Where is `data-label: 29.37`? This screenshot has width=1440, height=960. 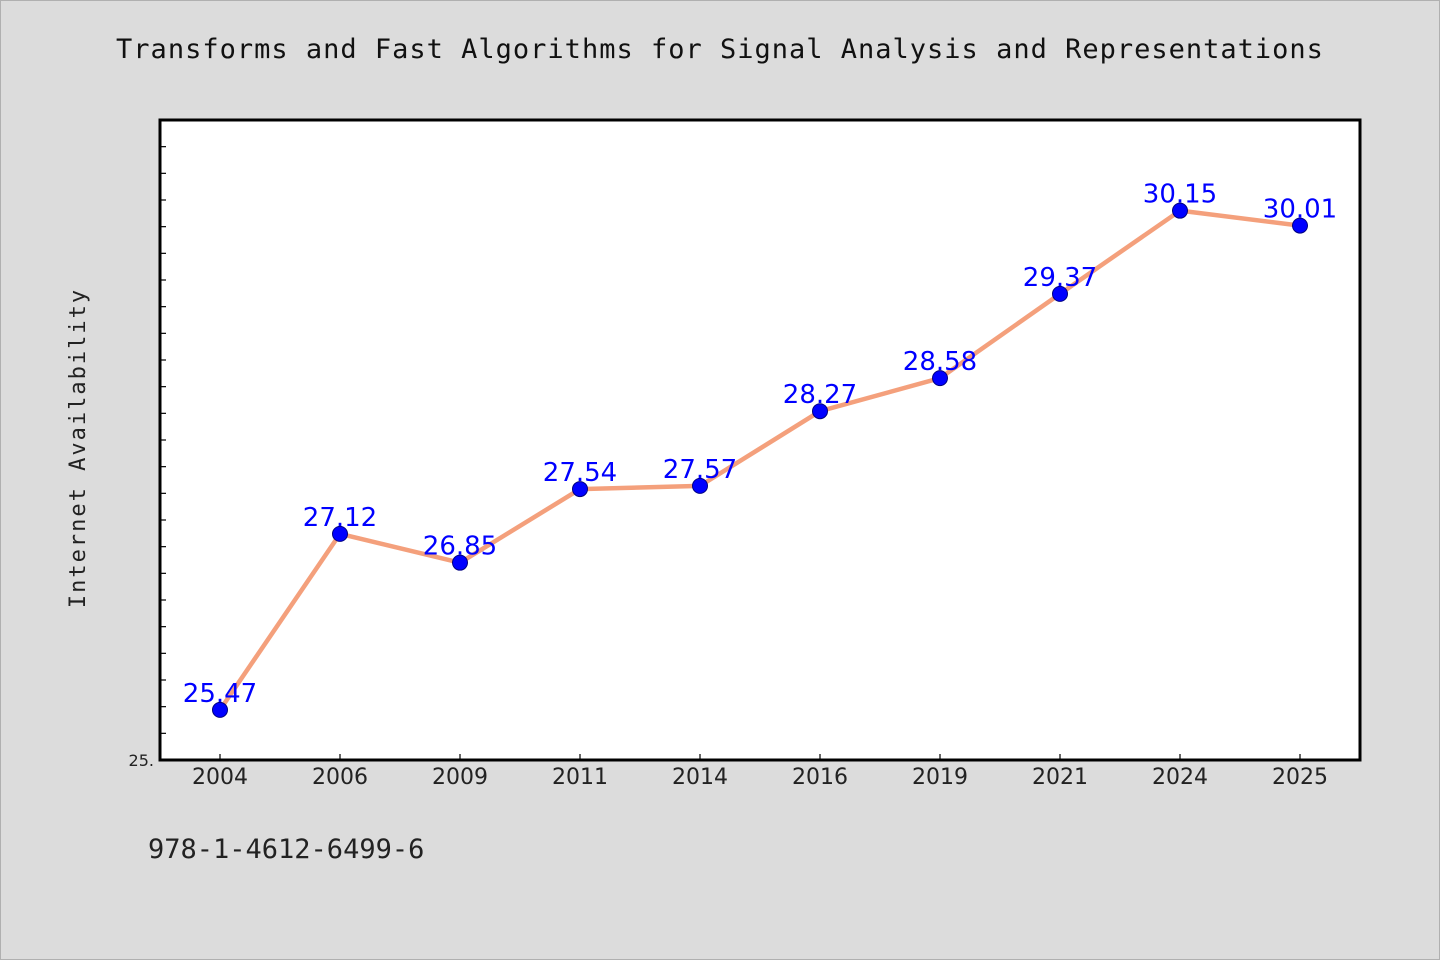
data-label: 29.37 is located at coordinates (1060, 278).